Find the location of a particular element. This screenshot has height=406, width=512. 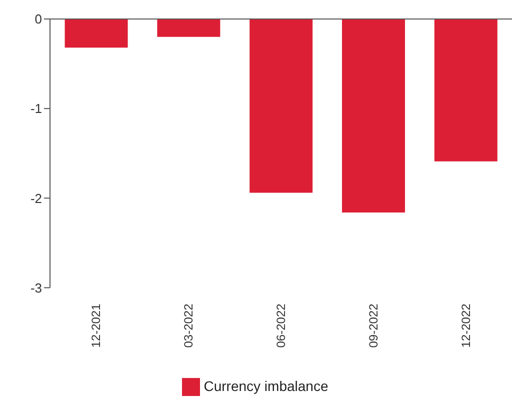

y-tick-label: -1 is located at coordinates (36, 108).